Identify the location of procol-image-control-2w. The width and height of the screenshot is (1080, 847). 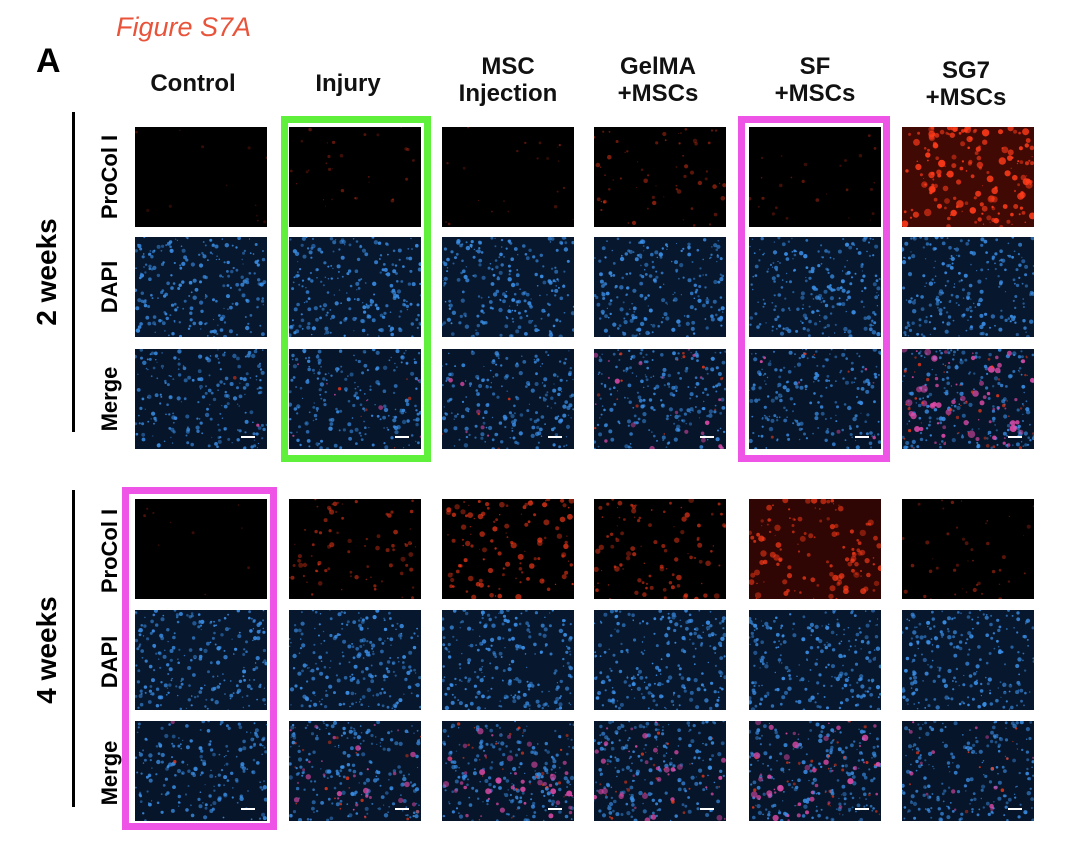
(201, 177).